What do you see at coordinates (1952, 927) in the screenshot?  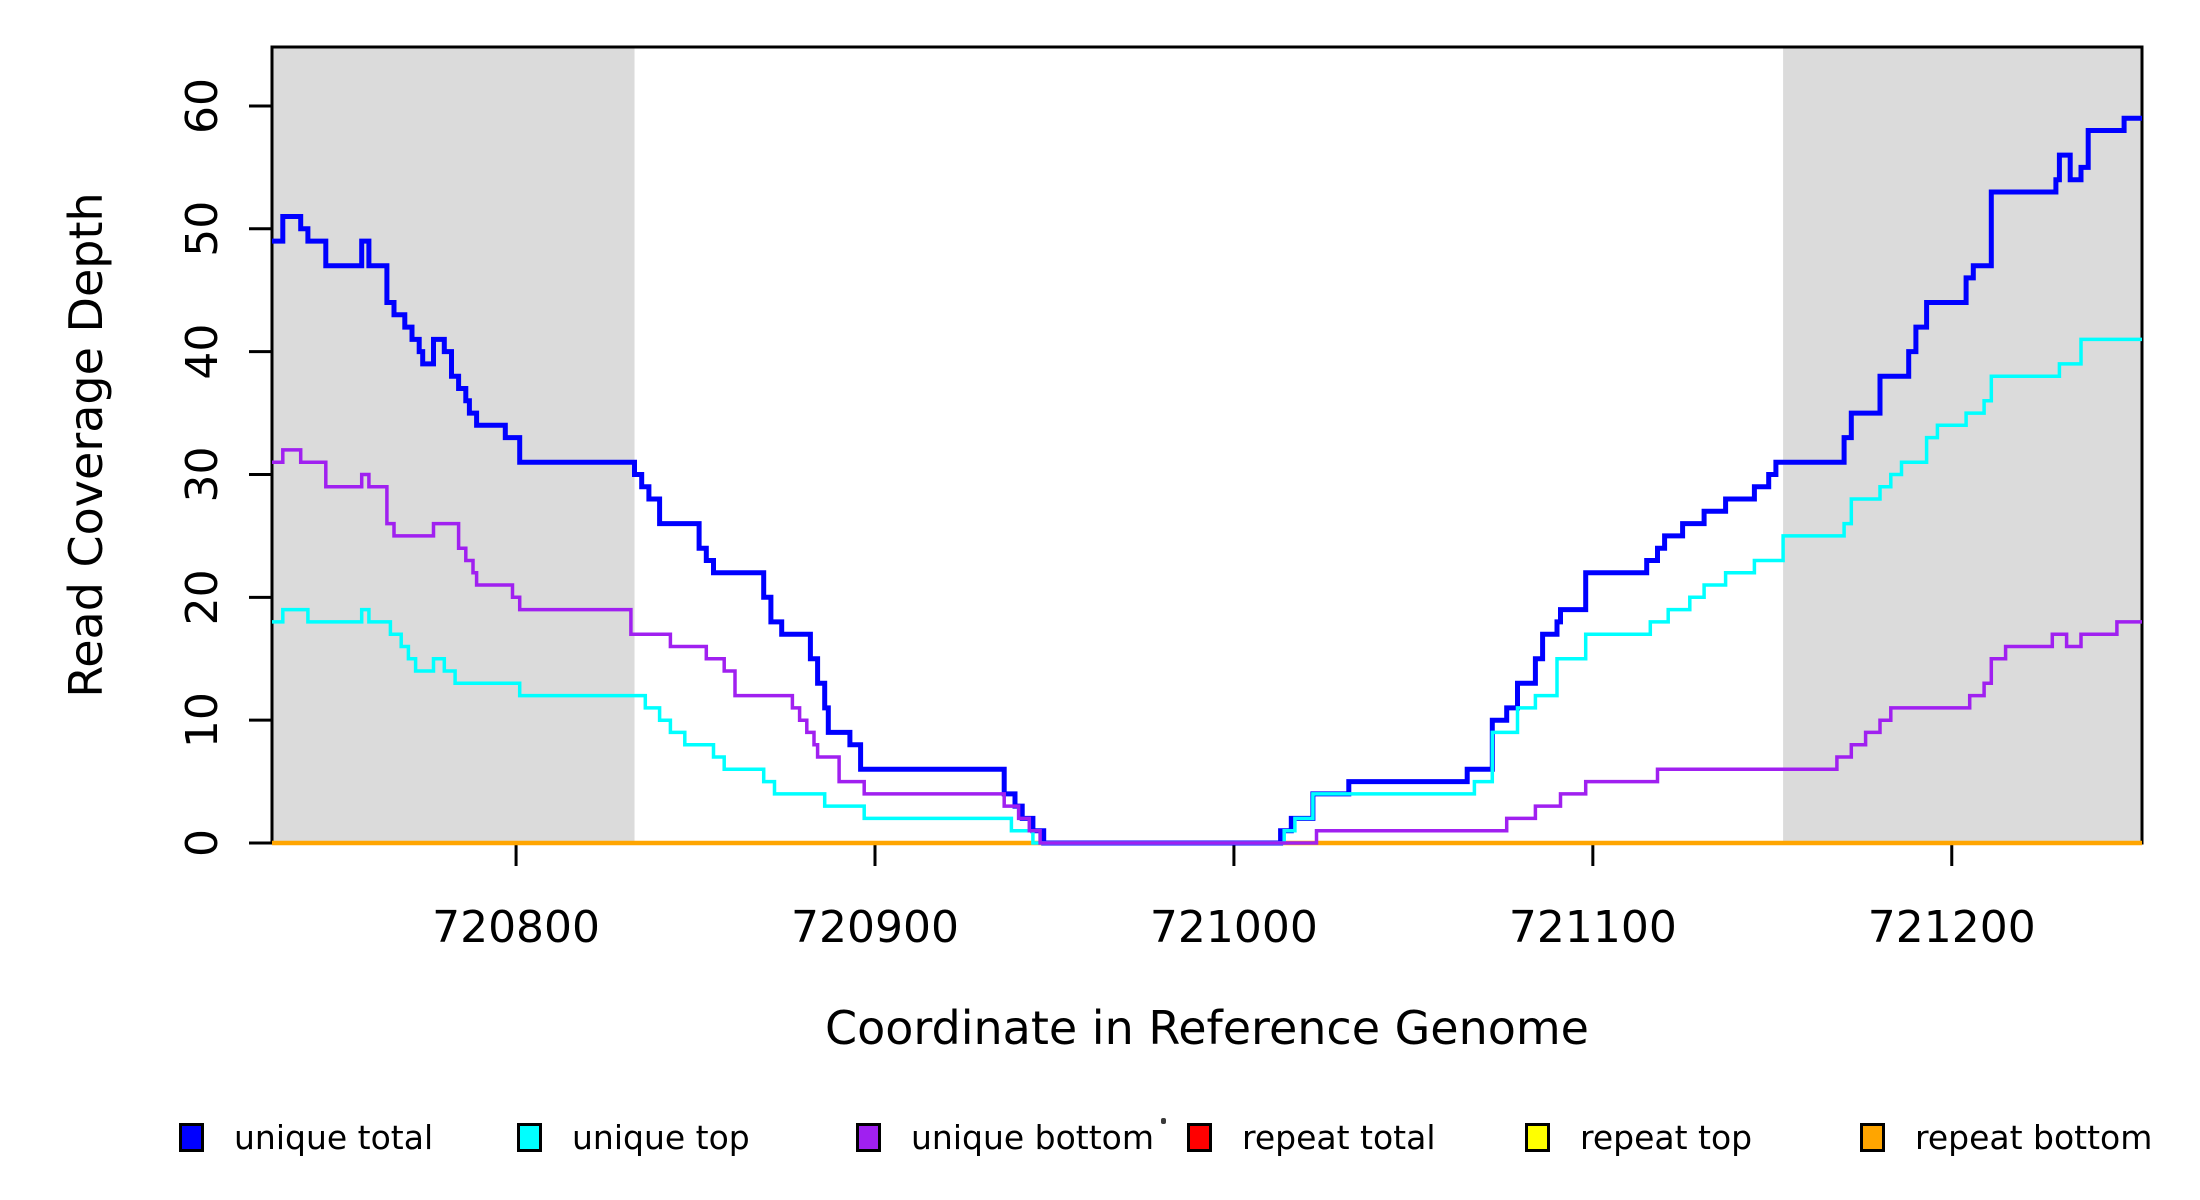 I see `x-tick-label: 721200` at bounding box center [1952, 927].